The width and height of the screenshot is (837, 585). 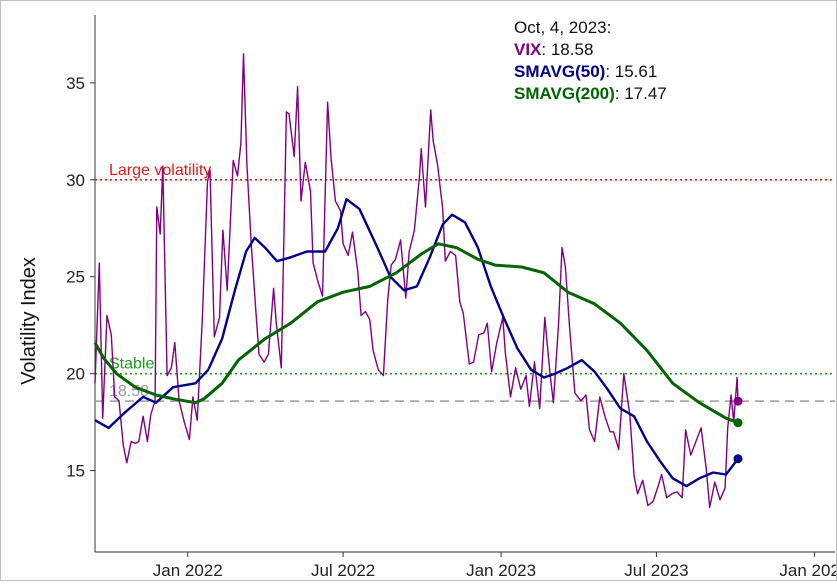 I want to click on x-tick-label: Jul 2022, so click(x=343, y=570).